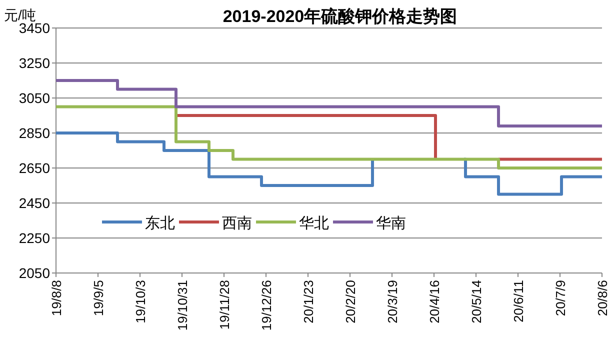  I want to click on y-tick-label: 3450, so click(34, 28).